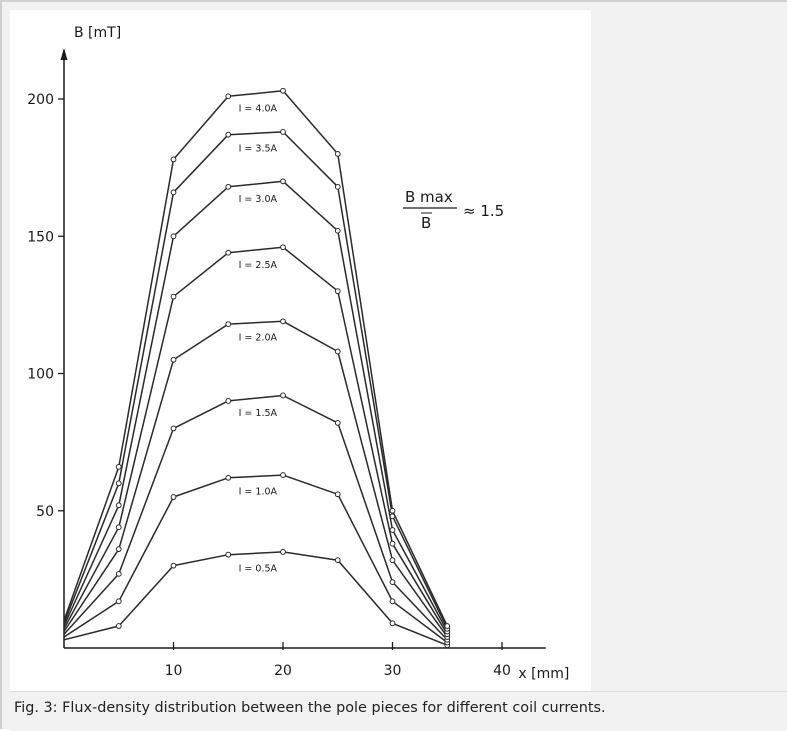 This screenshot has width=787, height=731. I want to click on y-axis-label: B [mT], so click(97, 33).